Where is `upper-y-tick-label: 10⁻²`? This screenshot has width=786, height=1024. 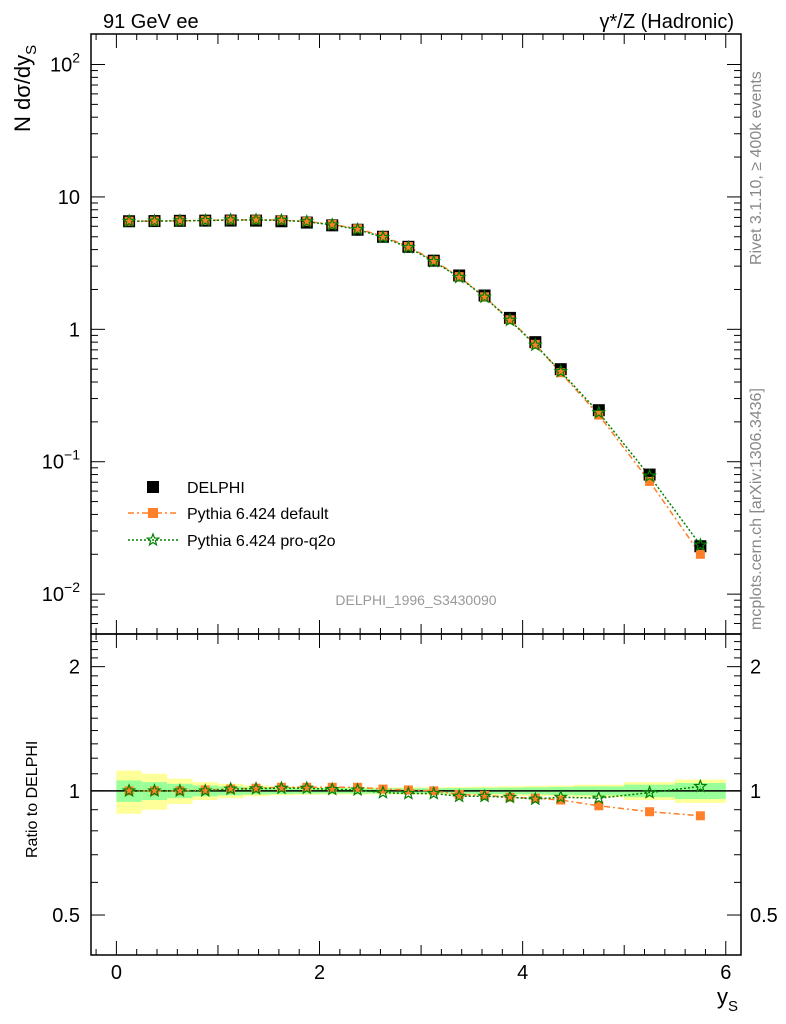 upper-y-tick-label: 10⁻² is located at coordinates (61, 592).